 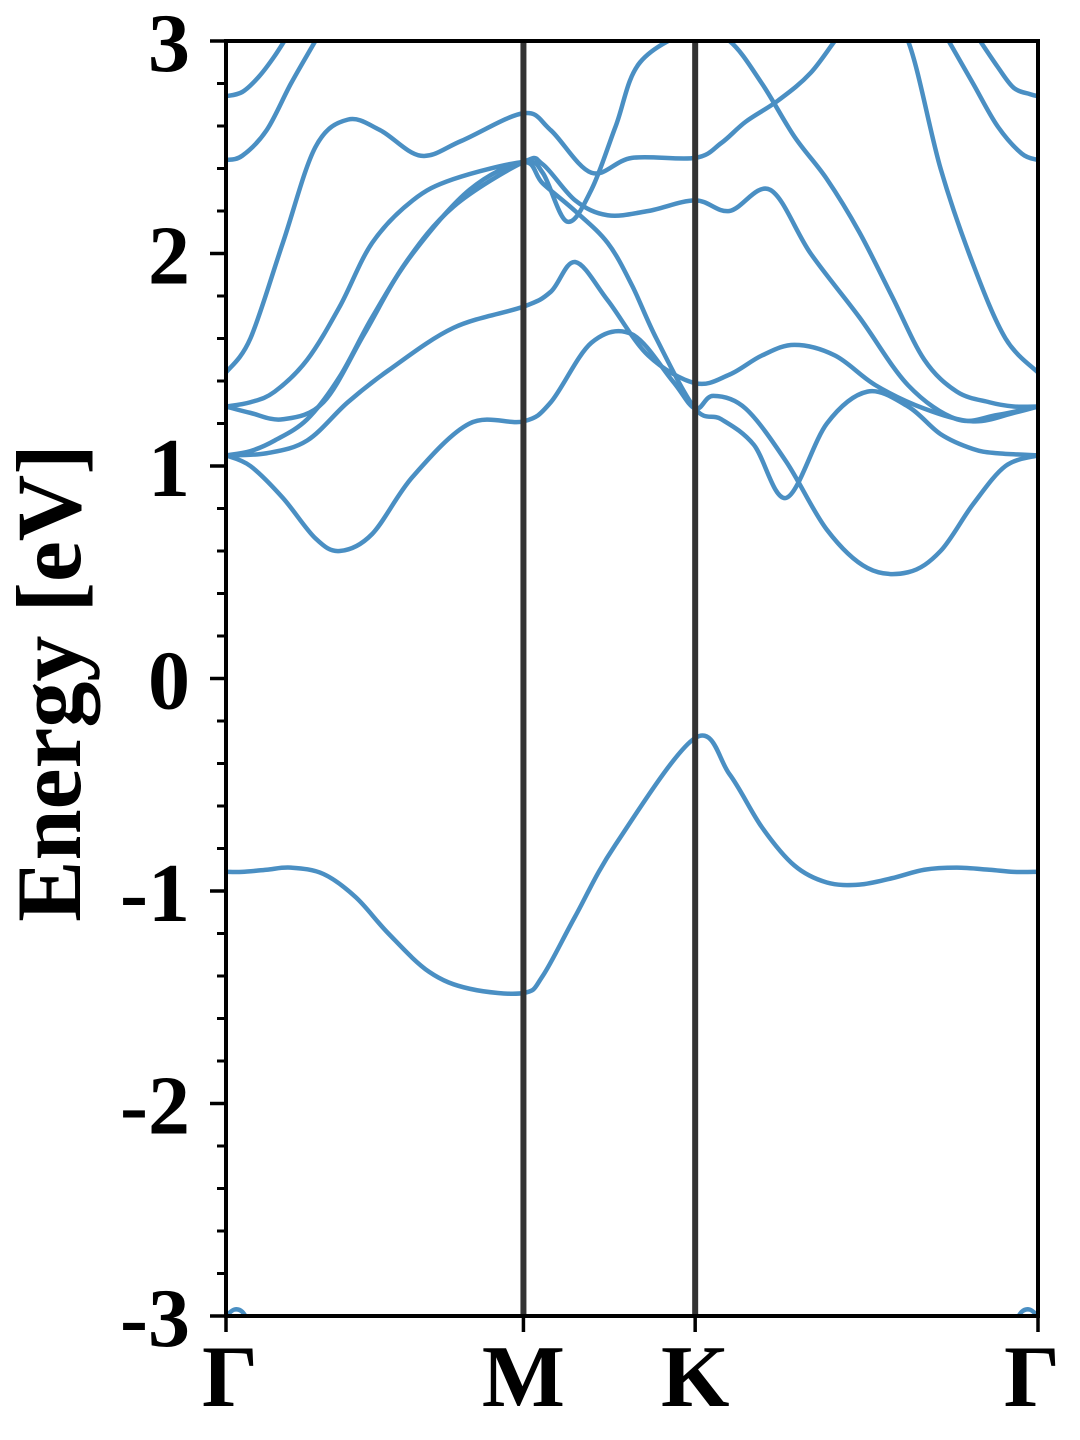 What do you see at coordinates (155, 1106) in the screenshot?
I see `y-tick-label: -2` at bounding box center [155, 1106].